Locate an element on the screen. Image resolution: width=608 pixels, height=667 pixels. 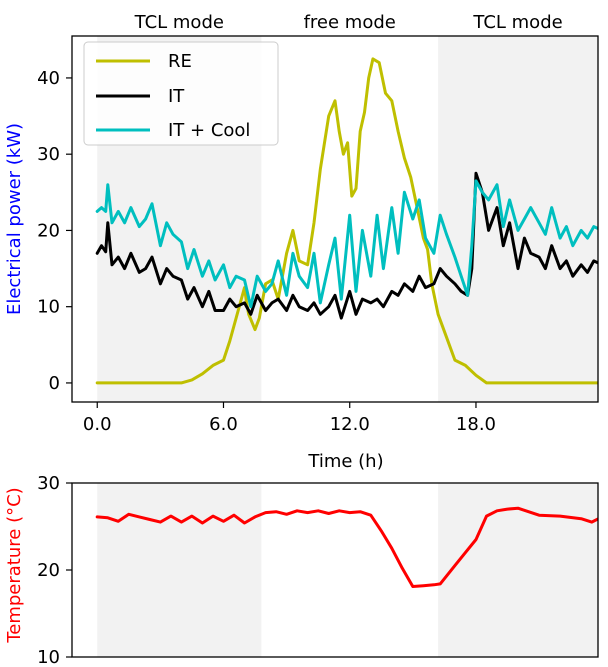
legend-label-re: RE is located at coordinates (180, 61).